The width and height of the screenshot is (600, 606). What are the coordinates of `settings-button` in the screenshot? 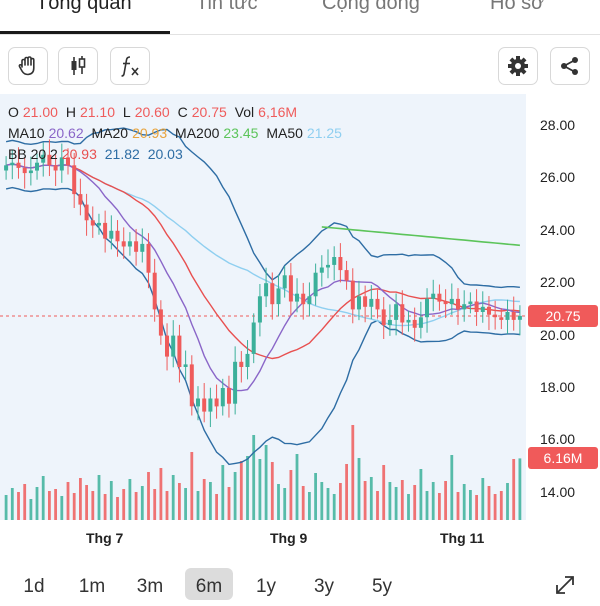 It's located at (518, 66).